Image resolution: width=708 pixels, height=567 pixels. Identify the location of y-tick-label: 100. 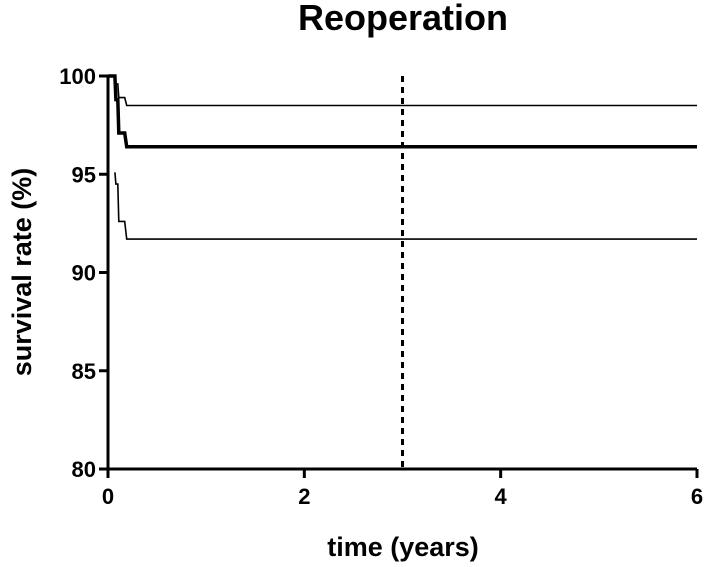
(77, 76).